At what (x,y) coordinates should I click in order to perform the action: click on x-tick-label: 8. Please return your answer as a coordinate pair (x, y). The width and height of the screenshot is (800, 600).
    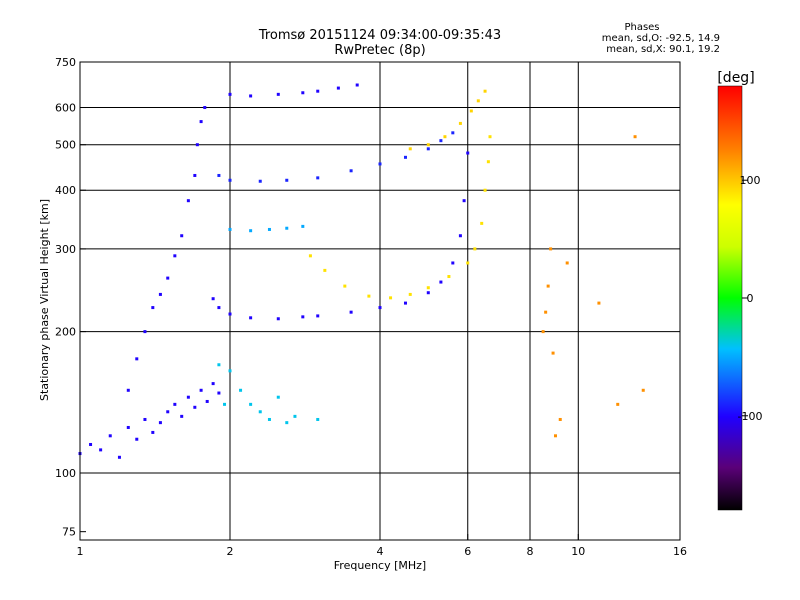
    Looking at the image, I should click on (530, 551).